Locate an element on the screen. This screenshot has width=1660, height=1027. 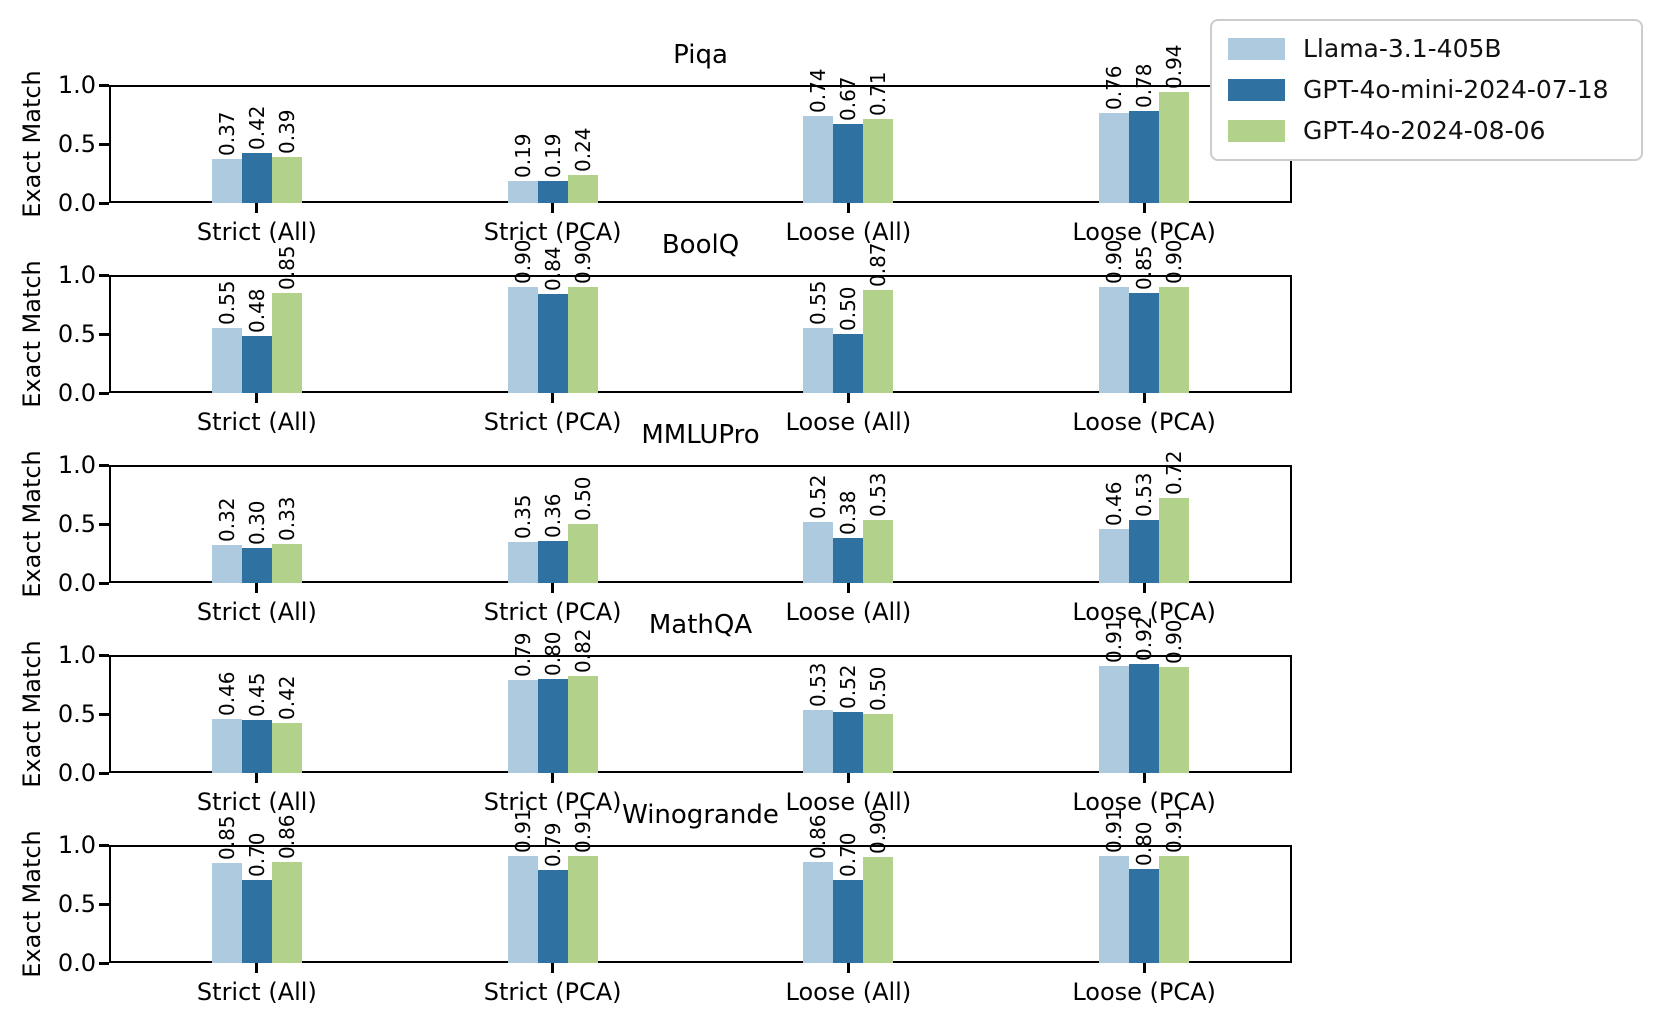
subplot-title: MMLUPro is located at coordinates (700, 435).